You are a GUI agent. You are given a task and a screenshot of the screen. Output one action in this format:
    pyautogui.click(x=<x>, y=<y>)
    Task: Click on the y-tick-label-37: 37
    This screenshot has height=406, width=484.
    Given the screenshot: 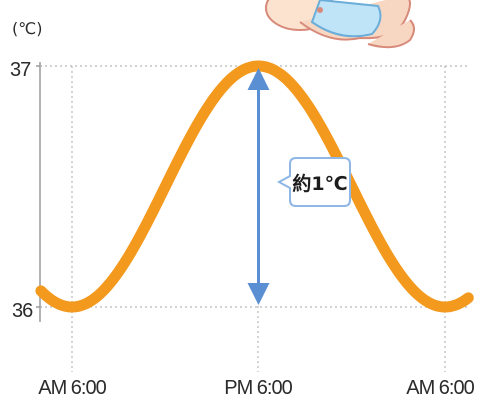 What is the action you would take?
    pyautogui.click(x=20, y=70)
    